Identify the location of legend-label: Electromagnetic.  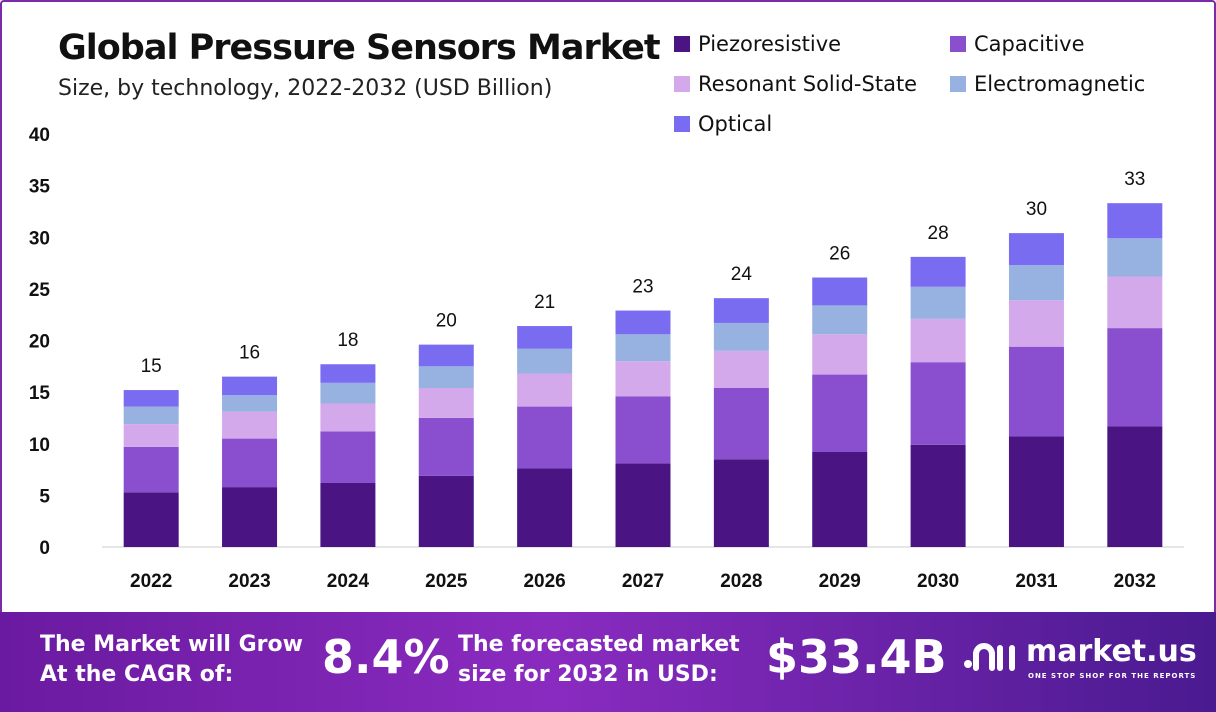
(1060, 84).